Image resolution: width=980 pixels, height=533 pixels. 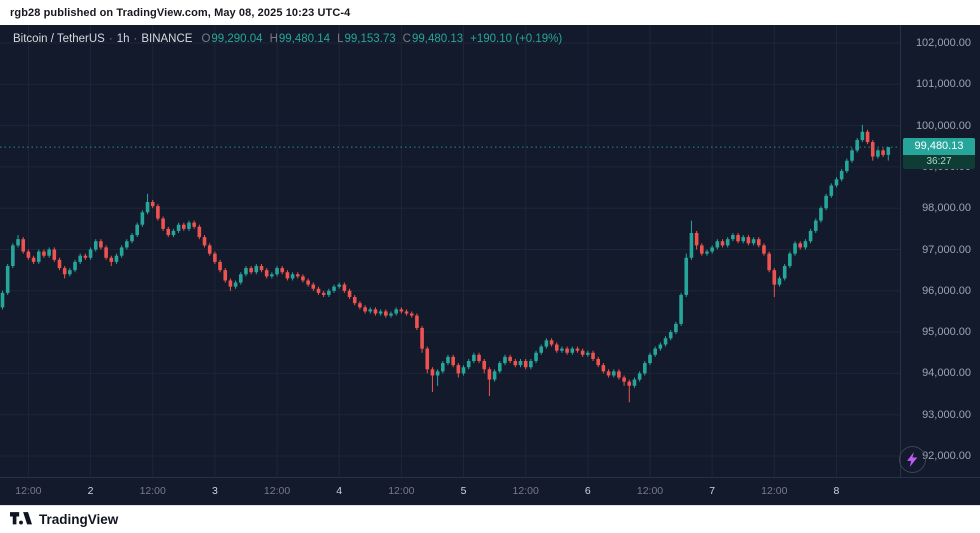 I want to click on price-axis-label: 94,000.00, so click(x=946, y=373).